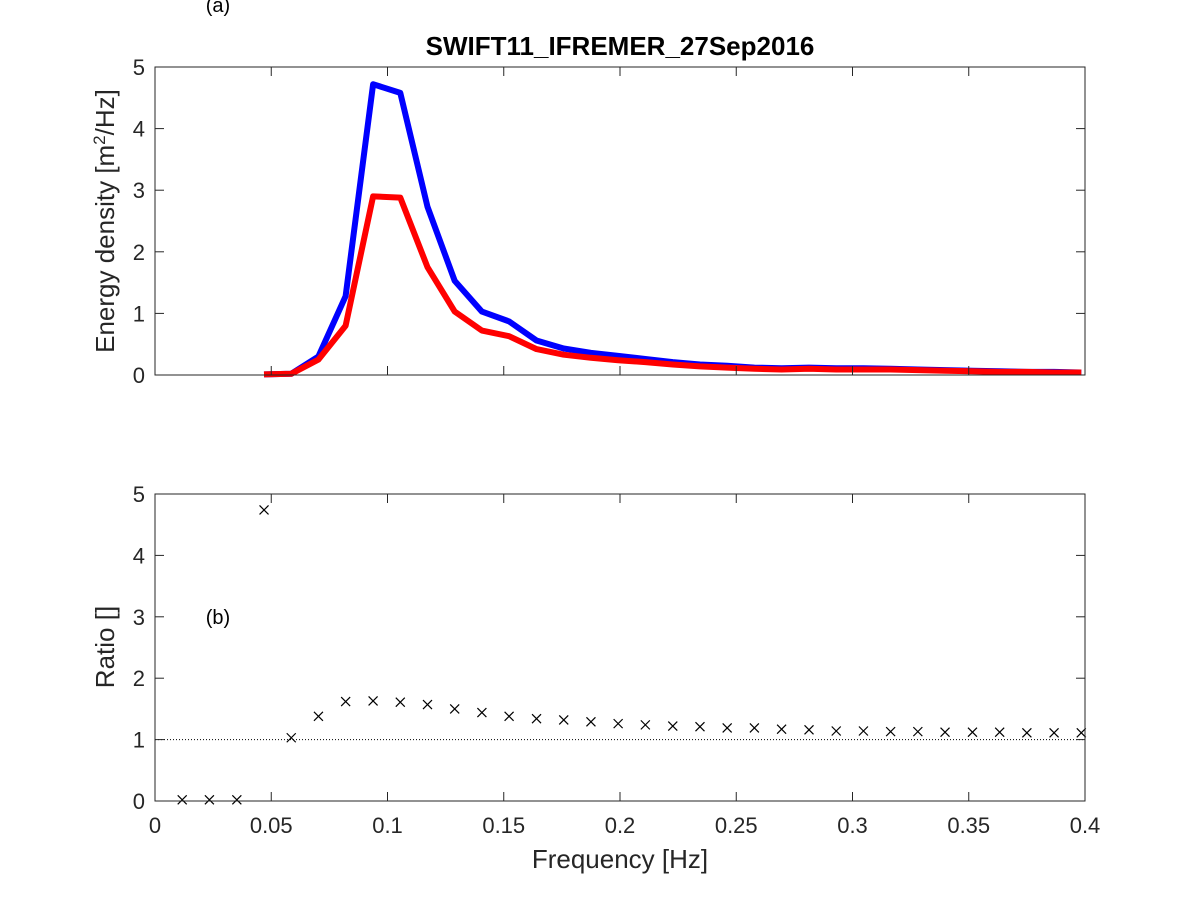 The width and height of the screenshot is (1200, 900). Describe the element at coordinates (503, 825) in the screenshot. I see `x-tick-label-3: 0.15` at that location.